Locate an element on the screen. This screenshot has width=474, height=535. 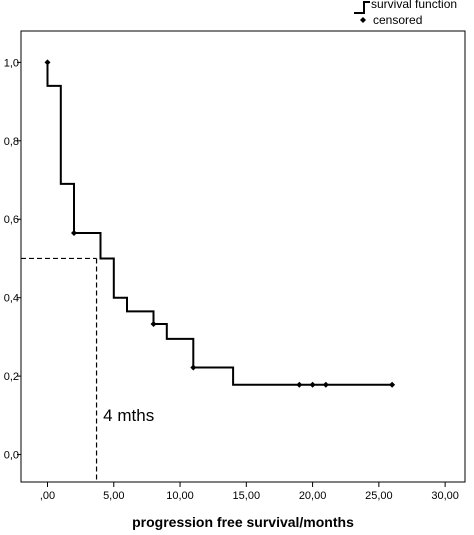
y-tick-label: 0,0 is located at coordinates (11, 456).